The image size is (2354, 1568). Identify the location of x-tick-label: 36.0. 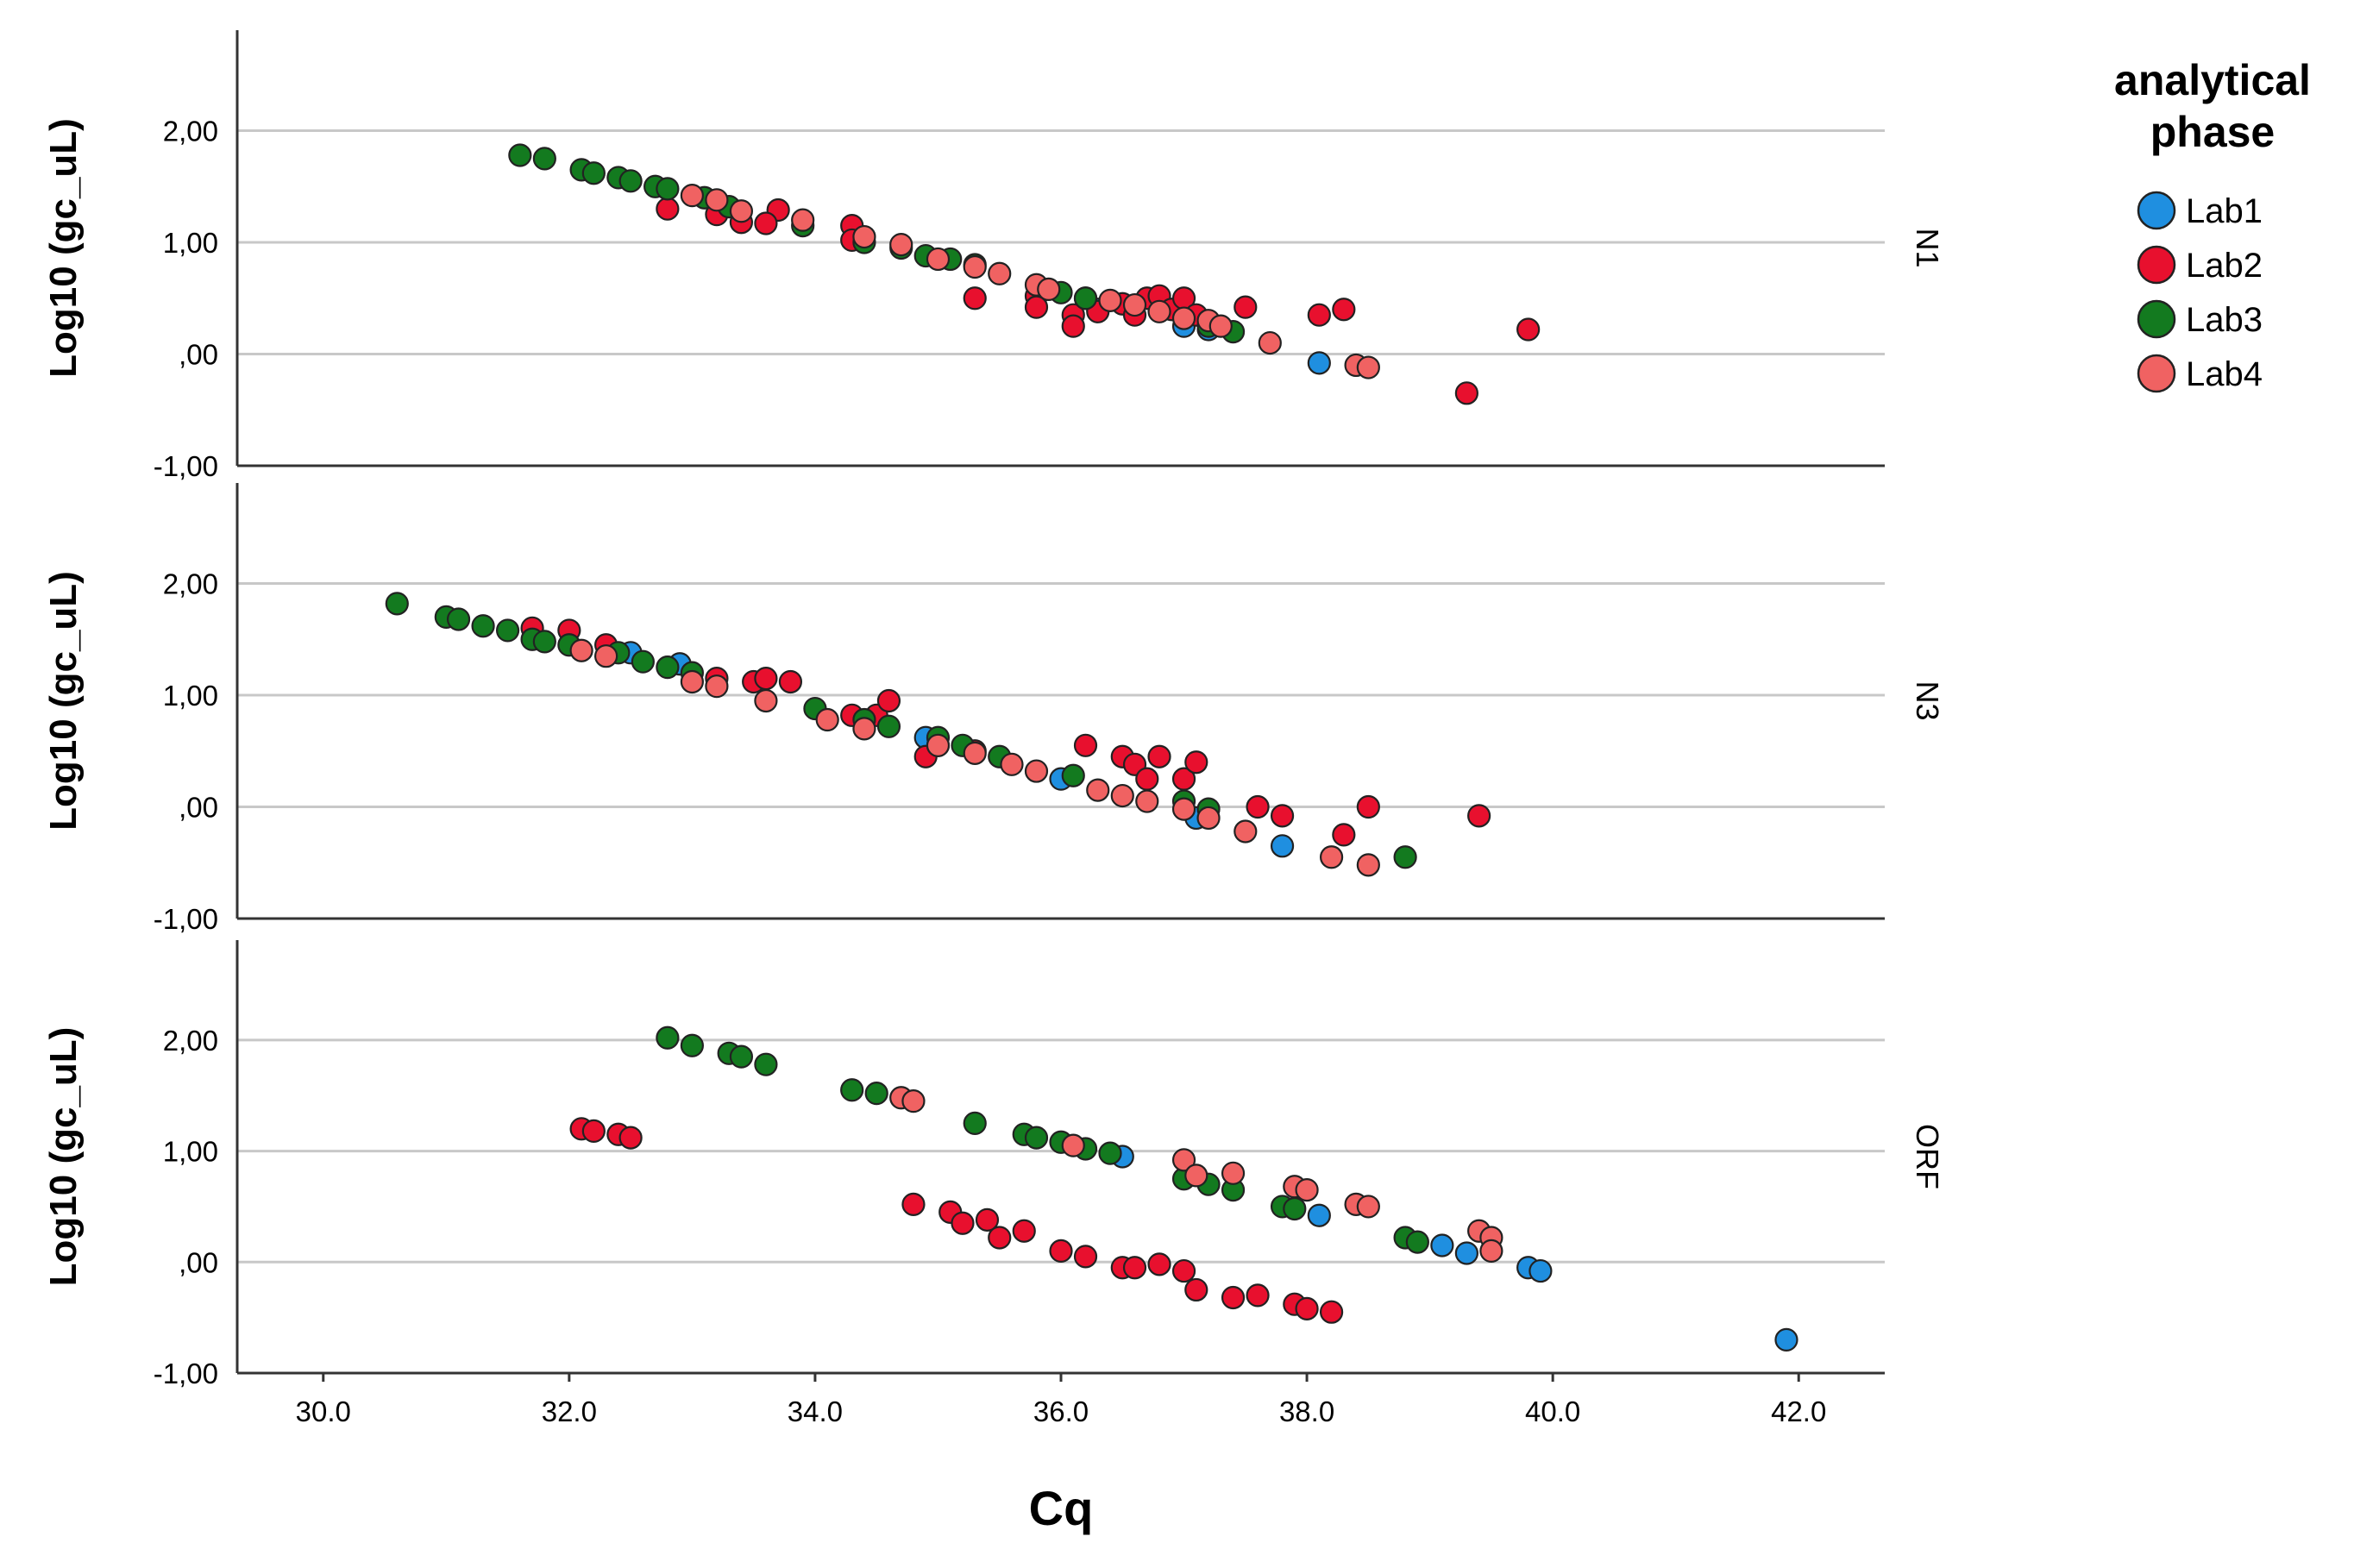
(1061, 1411).